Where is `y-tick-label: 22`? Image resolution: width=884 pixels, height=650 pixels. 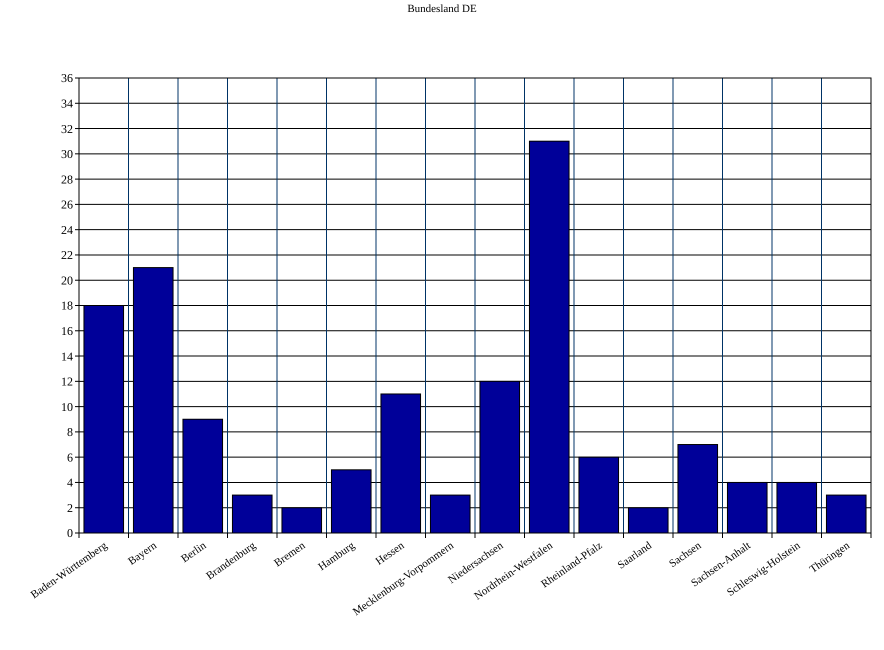 y-tick-label: 22 is located at coordinates (67, 255).